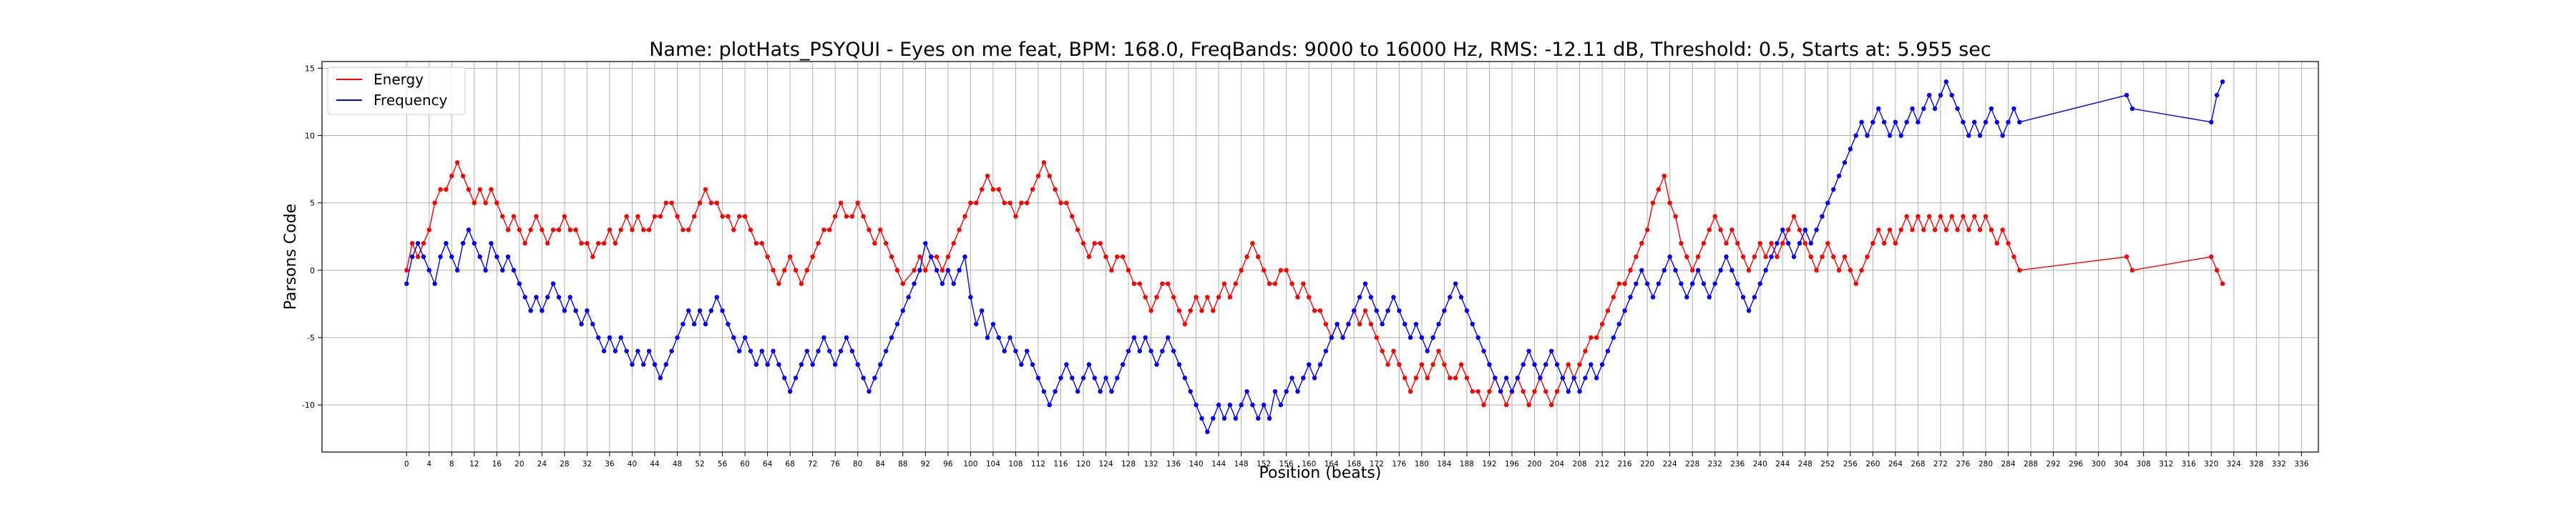 The height and width of the screenshot is (515, 2576). I want to click on legend: Energy Frequency, so click(396, 91).